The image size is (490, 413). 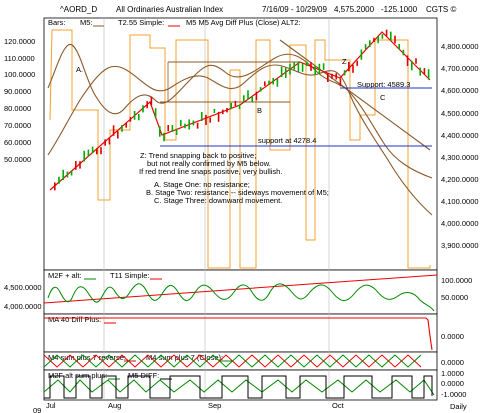 What do you see at coordinates (114, 405) in the screenshot?
I see `month-aug: Aug` at bounding box center [114, 405].